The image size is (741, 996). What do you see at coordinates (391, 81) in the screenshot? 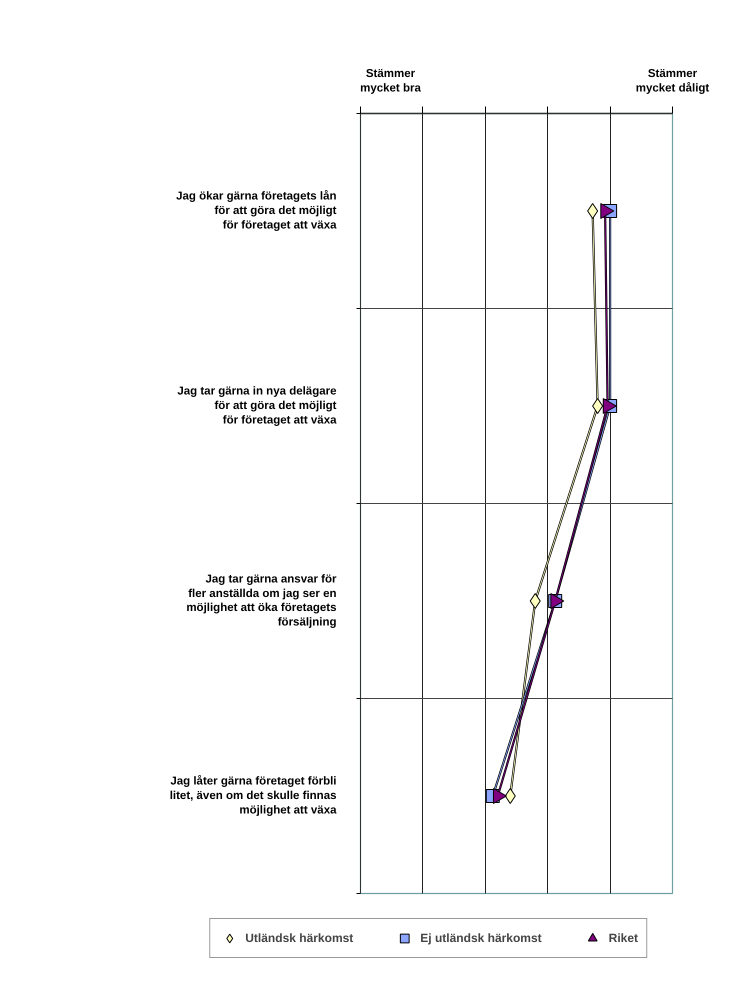
I see `text: Stämmer mycket bra` at bounding box center [391, 81].